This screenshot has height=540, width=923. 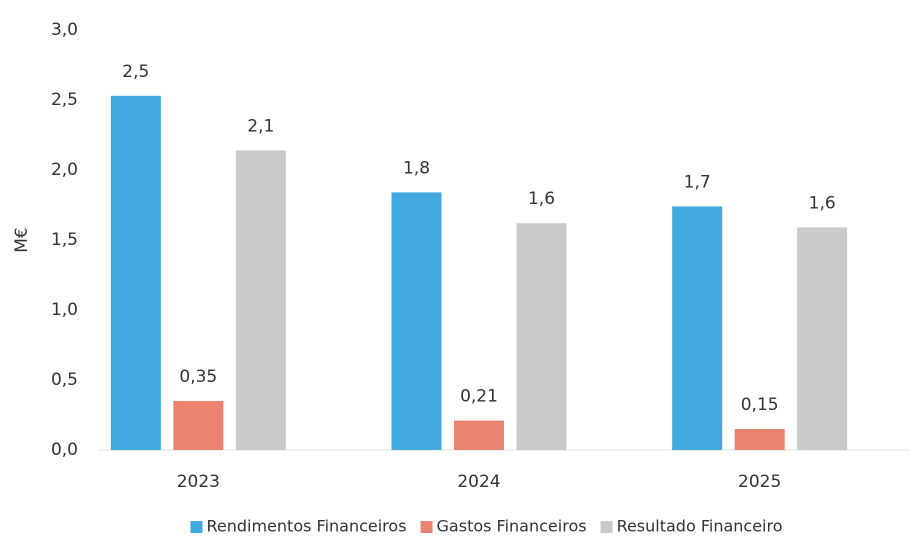 I want to click on x-tick-label: 2025, so click(x=759, y=482).